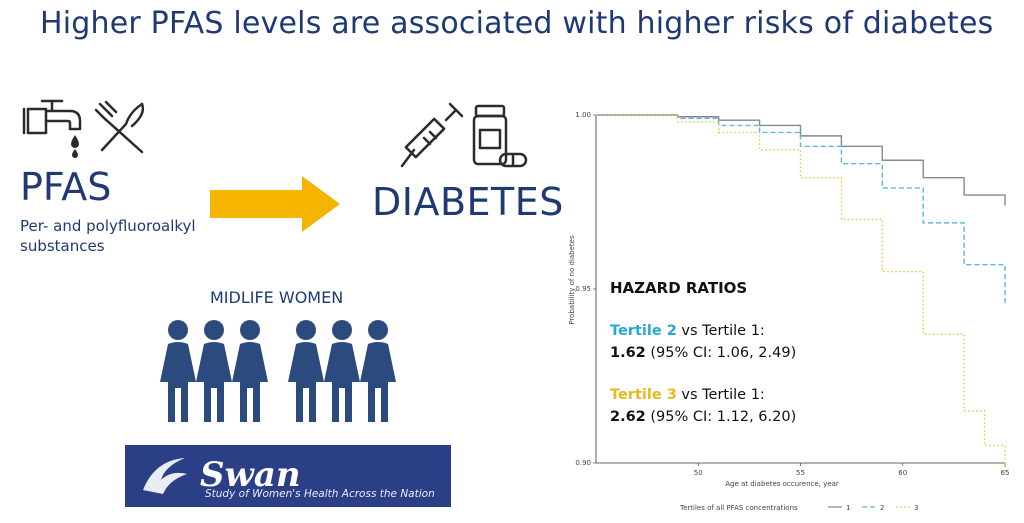 This screenshot has width=1024, height=523. Describe the element at coordinates (643, 331) in the screenshot. I see `tertile-2-label: Tertile 2` at that location.